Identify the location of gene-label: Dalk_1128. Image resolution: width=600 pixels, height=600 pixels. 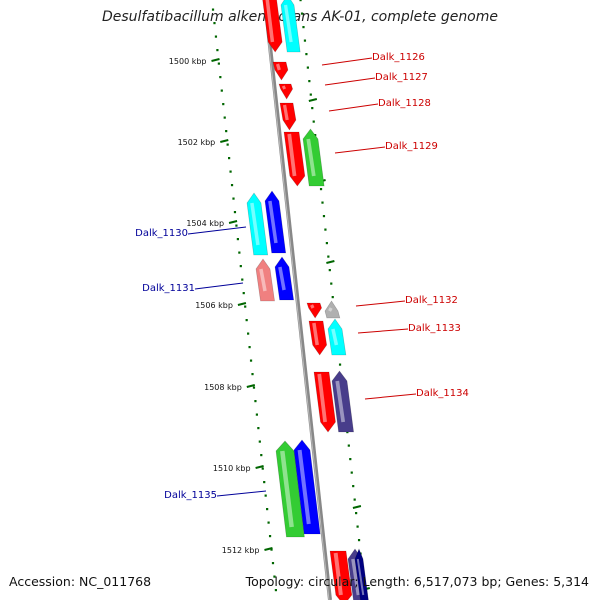
(404, 103).